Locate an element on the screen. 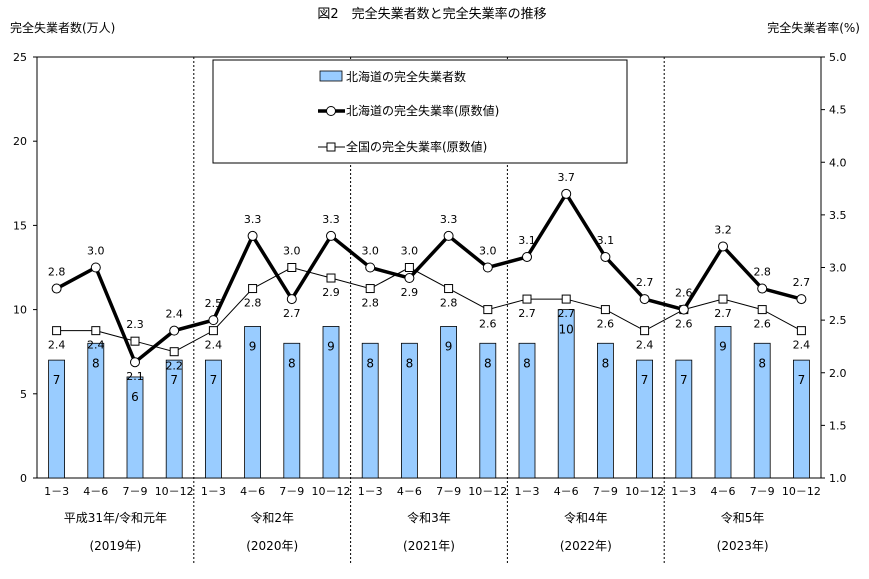  left-tick-label: 0 is located at coordinates (23, 478).